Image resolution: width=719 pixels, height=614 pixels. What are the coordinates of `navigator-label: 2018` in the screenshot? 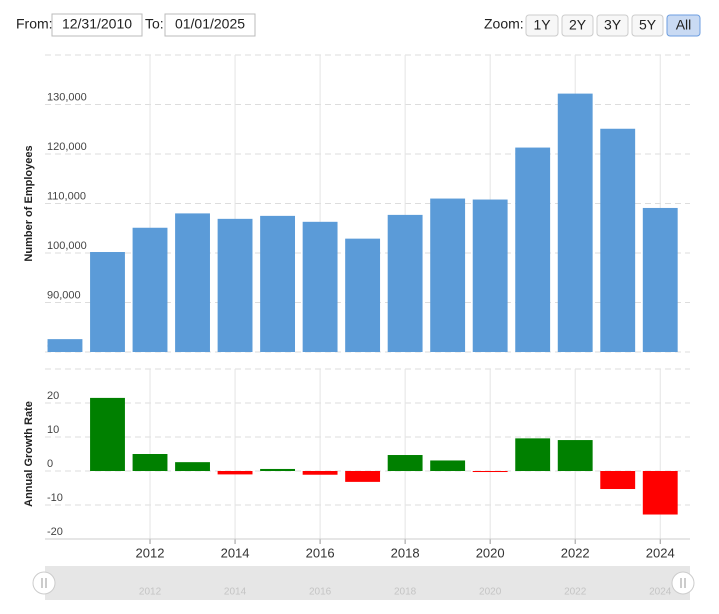 It's located at (405, 592).